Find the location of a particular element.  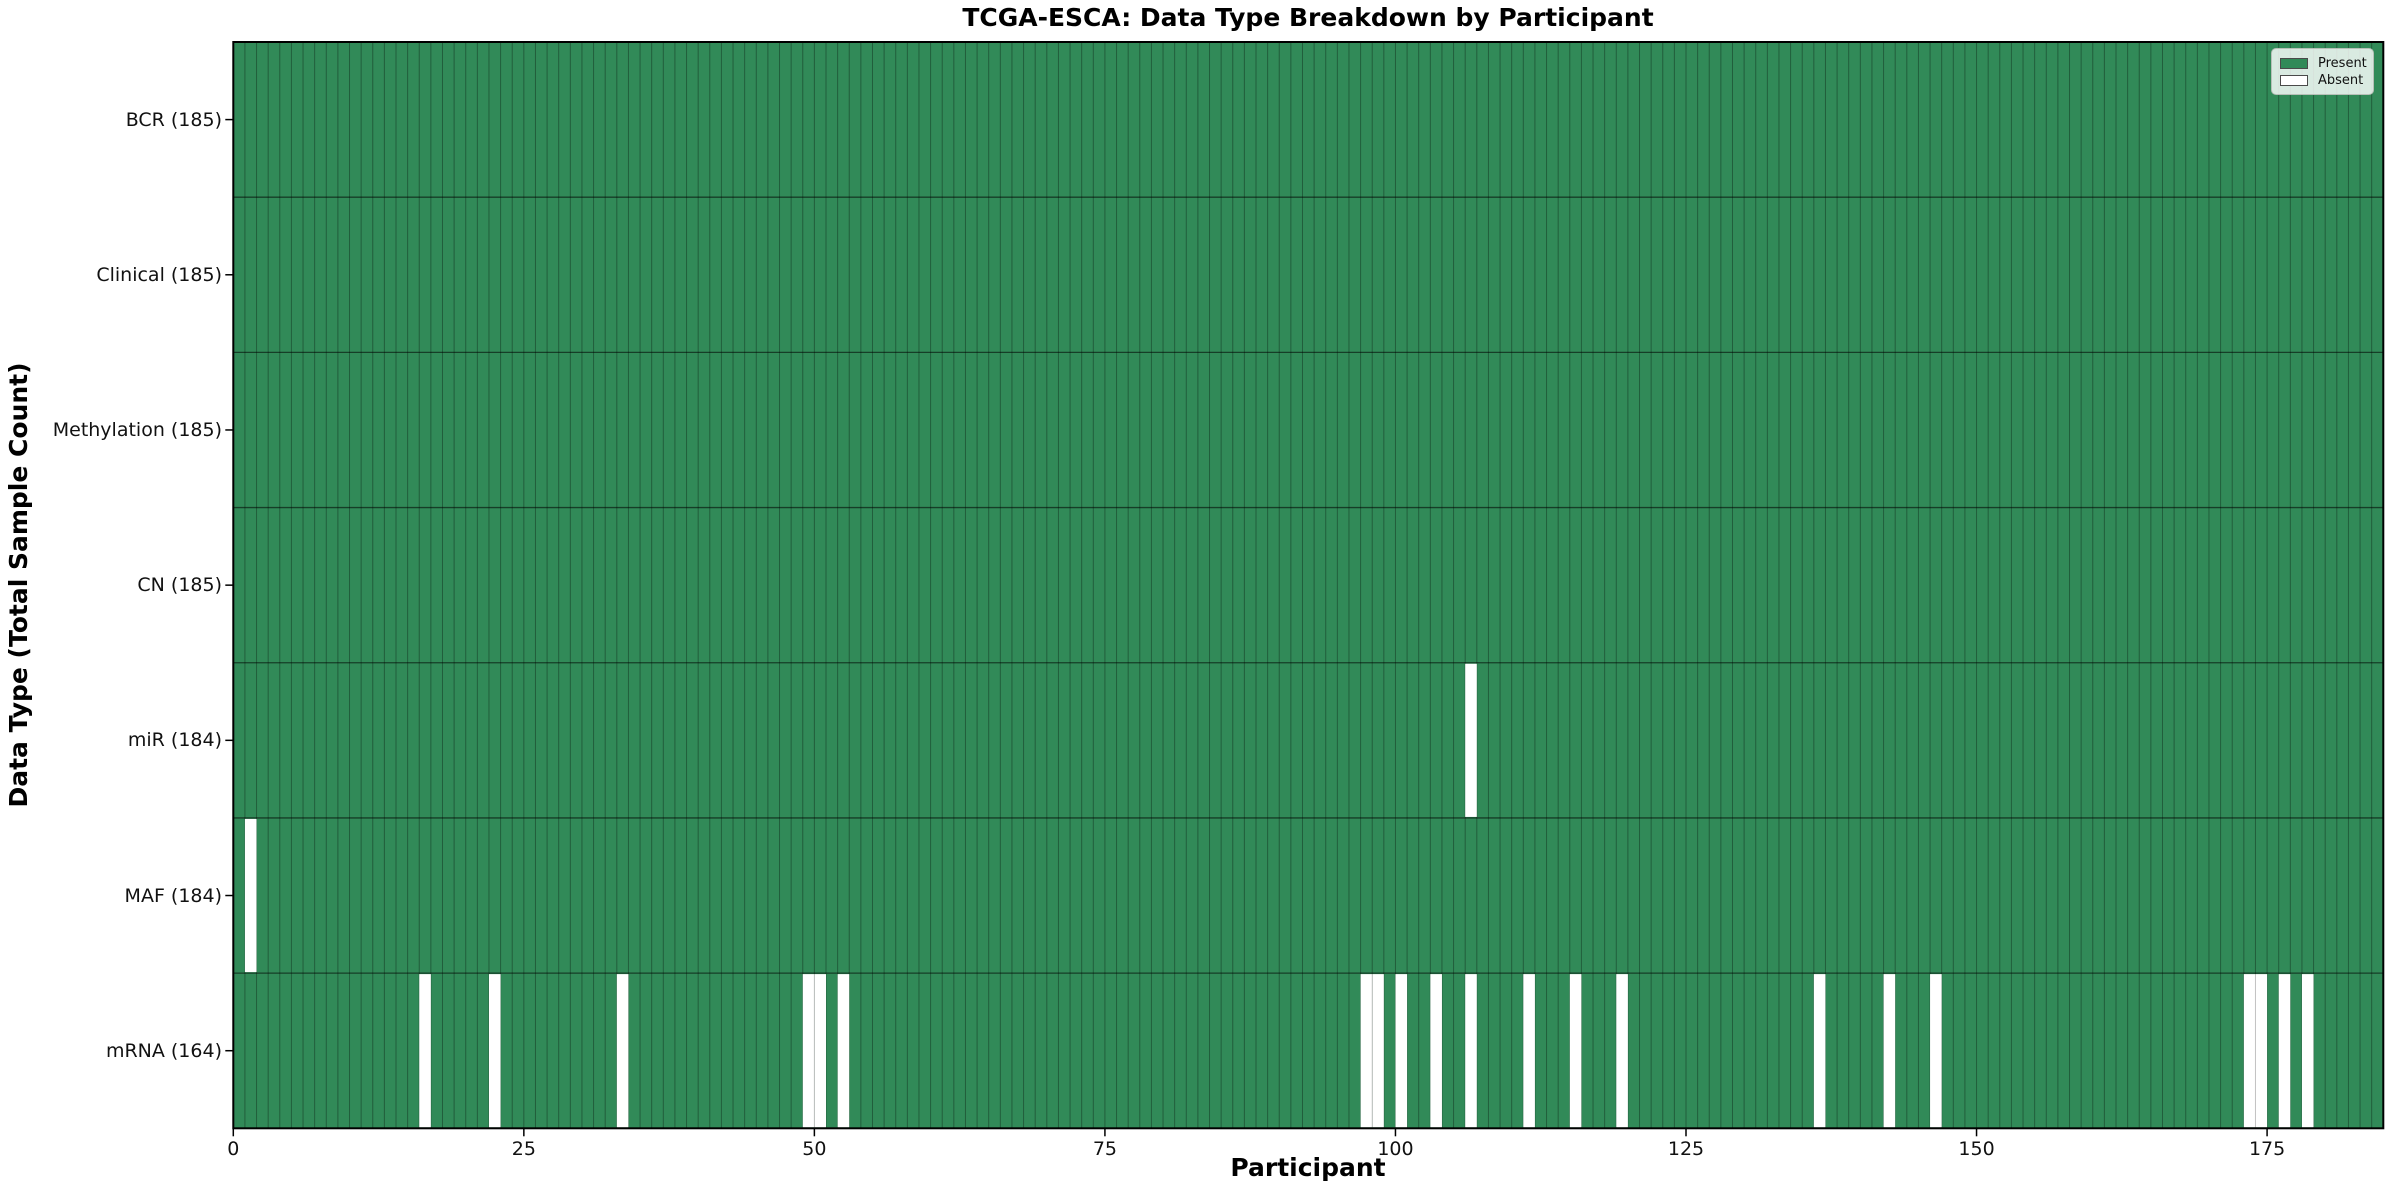

x-tick-label: 25 is located at coordinates (523, 1149).